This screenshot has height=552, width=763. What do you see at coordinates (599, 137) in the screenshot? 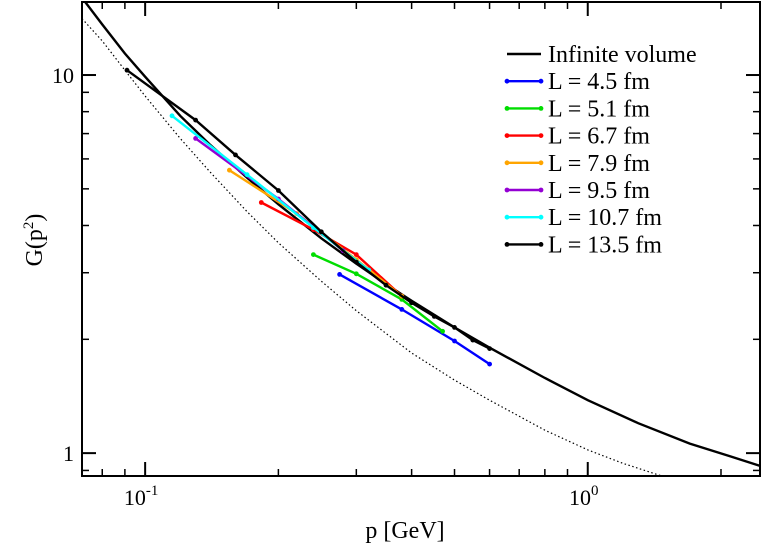
I see `legend-label-3: L = 6.7 fm` at bounding box center [599, 137].